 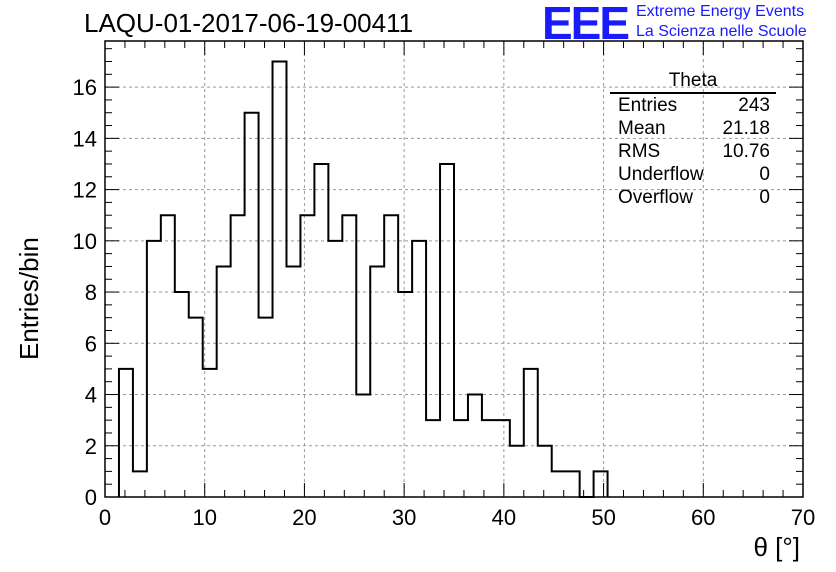 I want to click on x-tick-label: 70, so click(x=803, y=517).